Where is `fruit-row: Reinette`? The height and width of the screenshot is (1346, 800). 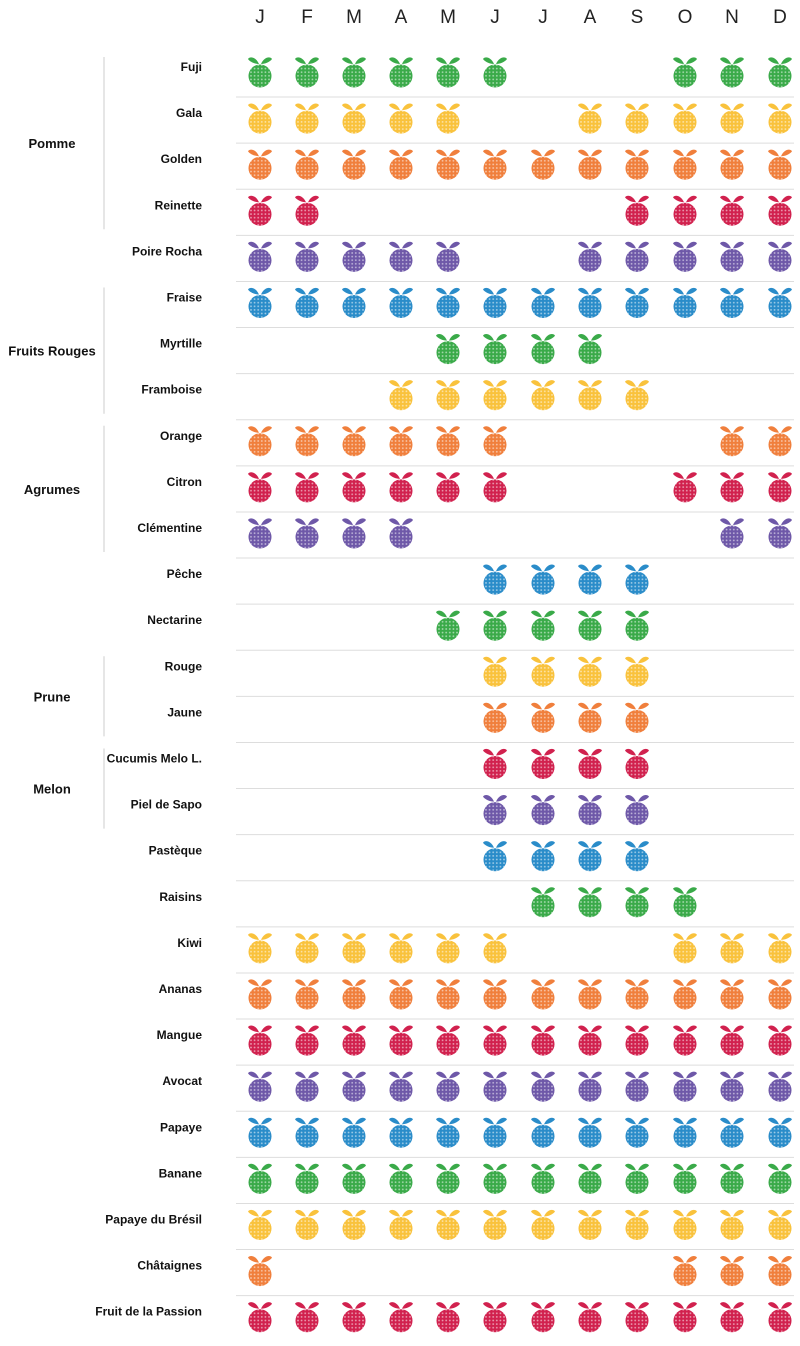 fruit-row: Reinette is located at coordinates (473, 210).